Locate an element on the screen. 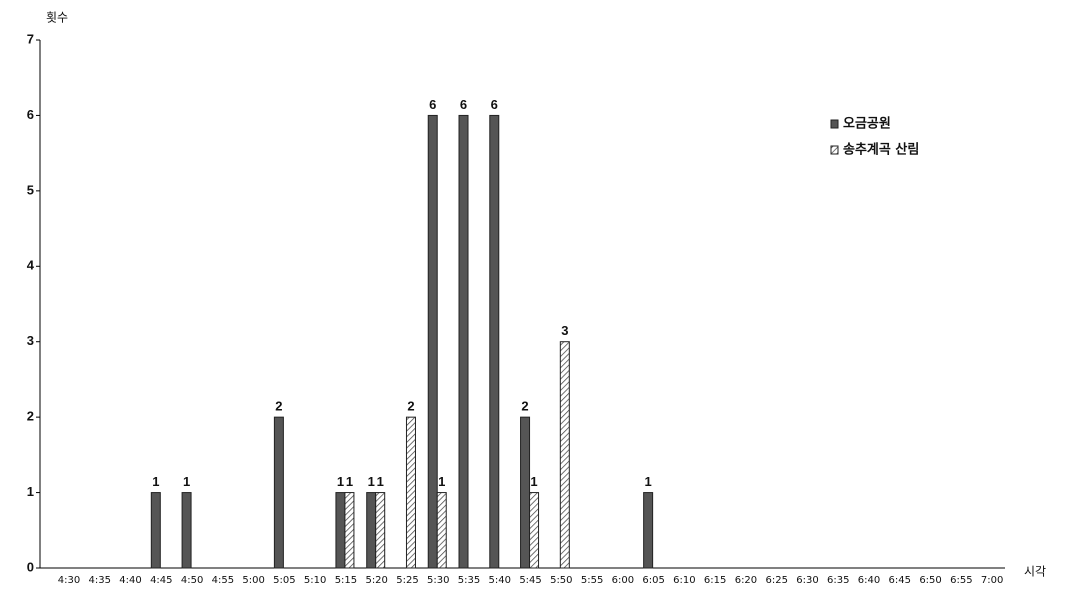 This screenshot has width=1082, height=612. y-tick-label: 3 is located at coordinates (30, 340).